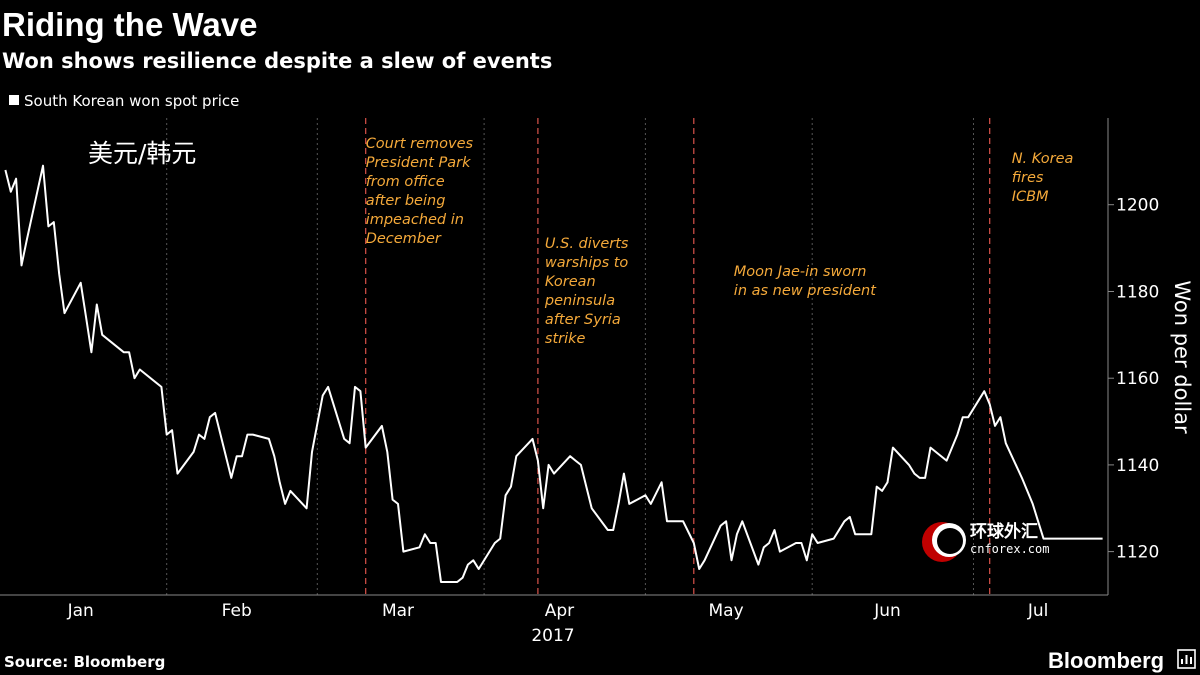 The image size is (1200, 675). I want to click on event-annotation-line: fires, so click(1028, 178).